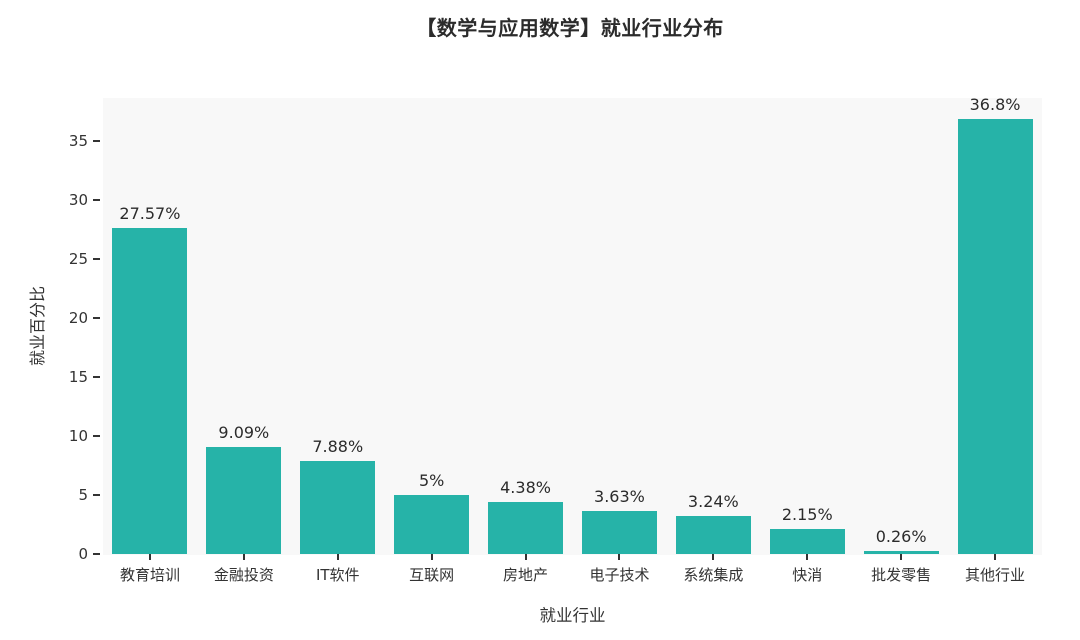  I want to click on bar-value-label: 36.8%, so click(995, 105).